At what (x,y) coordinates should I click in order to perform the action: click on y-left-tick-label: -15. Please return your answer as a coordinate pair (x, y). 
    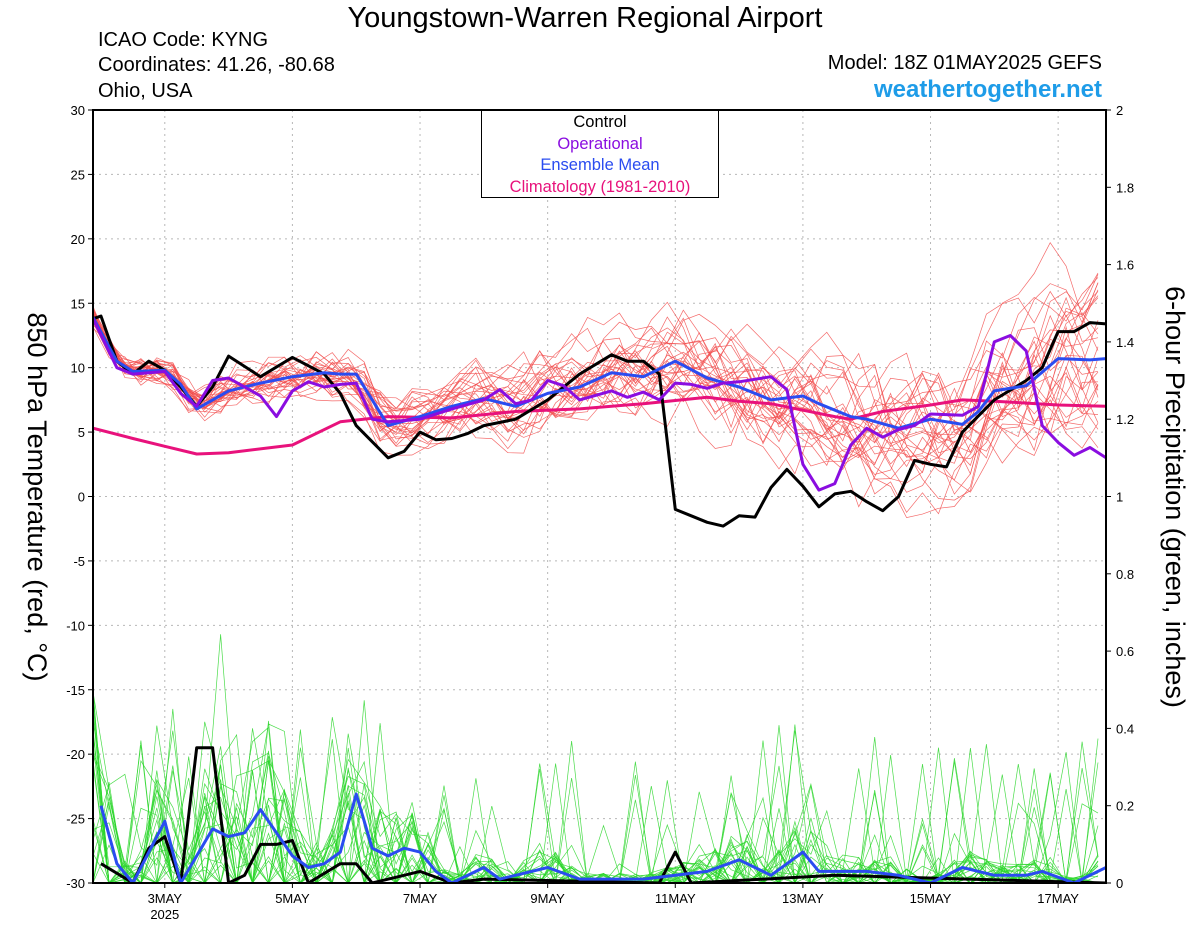
    Looking at the image, I should click on (75, 690).